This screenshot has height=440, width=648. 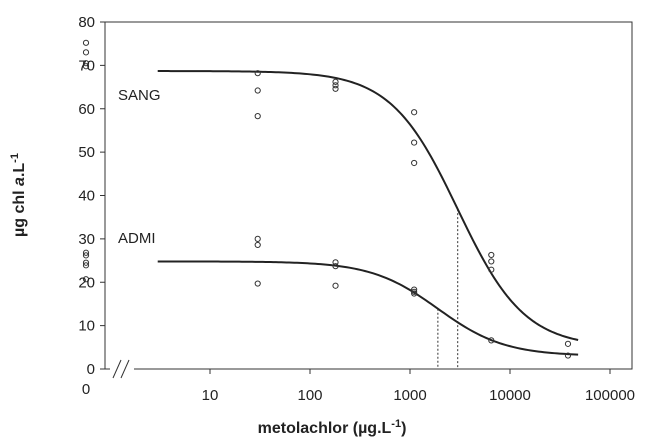 What do you see at coordinates (18, 195) in the screenshot?
I see `y-axis-title: µg chl a.L-1` at bounding box center [18, 195].